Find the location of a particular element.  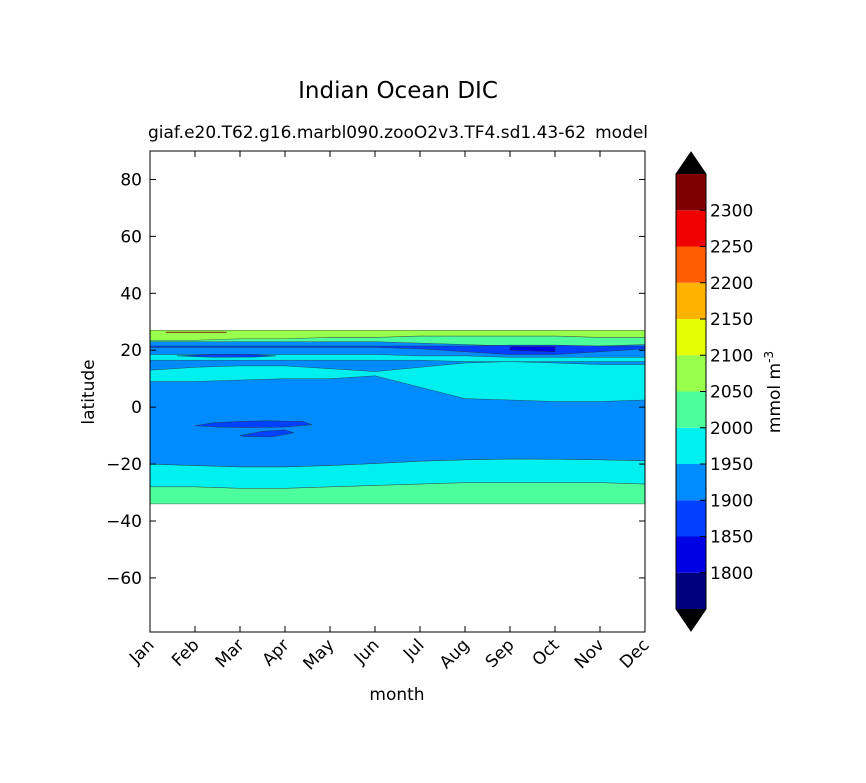

y-tick-label-0: 0 is located at coordinates (136, 408).